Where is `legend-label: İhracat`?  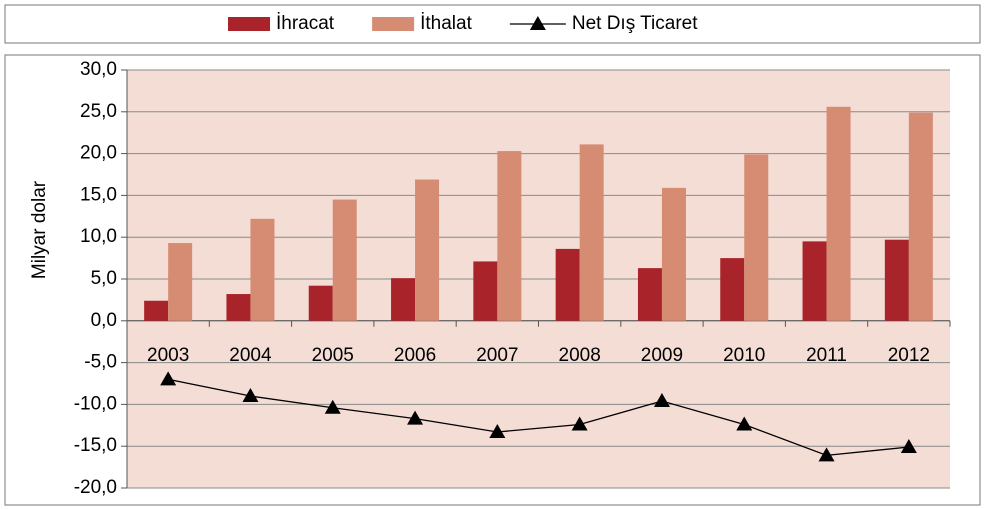 legend-label: İhracat is located at coordinates (305, 23).